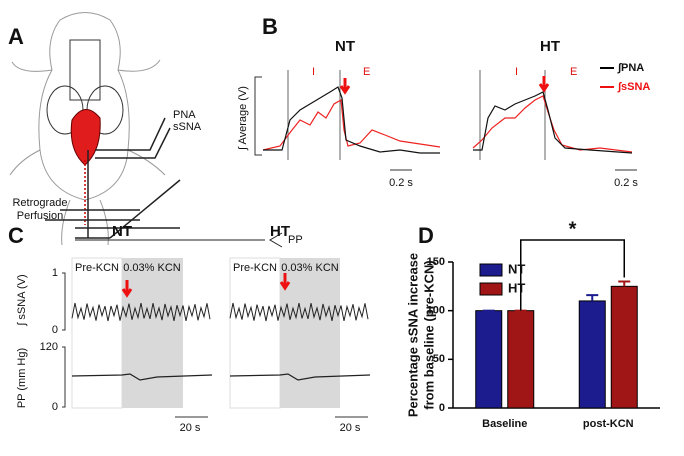 The width and height of the screenshot is (684, 456). Describe the element at coordinates (445, 119) in the screenshot. I see `b-frame` at that location.